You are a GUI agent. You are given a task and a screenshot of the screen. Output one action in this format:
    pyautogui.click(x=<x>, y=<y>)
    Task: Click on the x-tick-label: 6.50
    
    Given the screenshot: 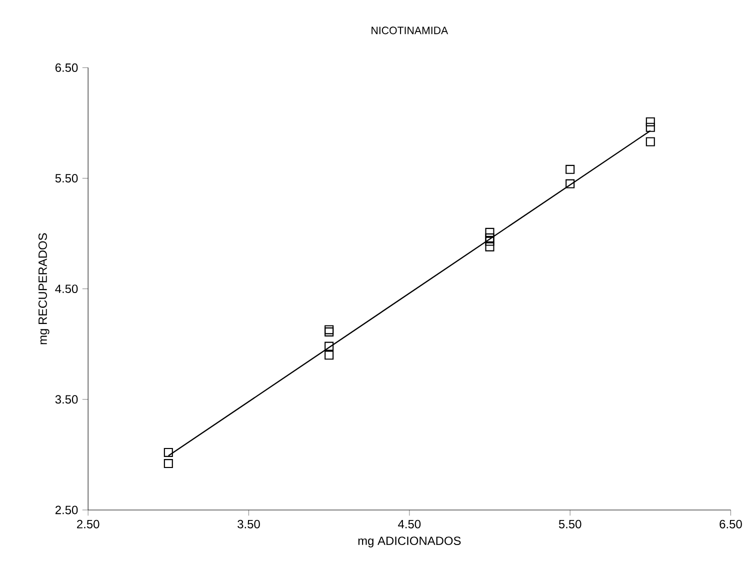 What is the action you would take?
    pyautogui.click(x=731, y=524)
    